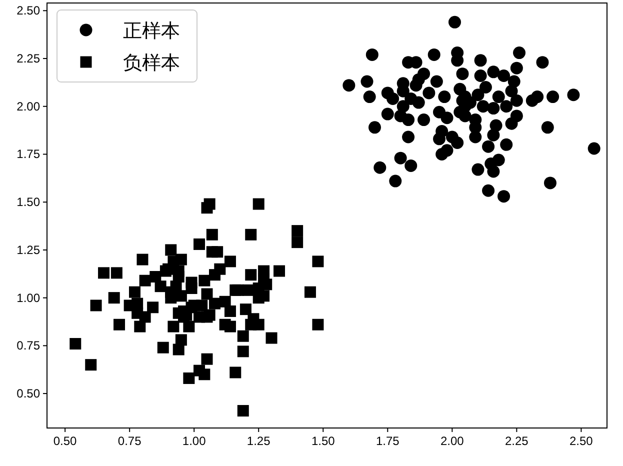 This screenshot has width=623, height=466. What do you see at coordinates (28, 297) in the screenshot?
I see `y-tick-label: 1.00` at bounding box center [28, 297].